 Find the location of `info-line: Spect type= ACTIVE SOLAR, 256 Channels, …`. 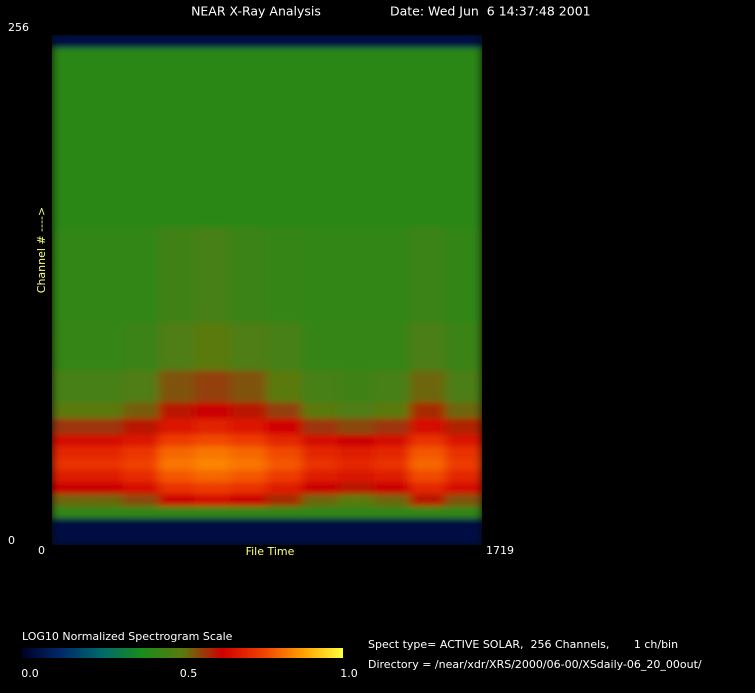

info-line: Spect type= ACTIVE SOLAR, 256 Channels, … is located at coordinates (523, 644).